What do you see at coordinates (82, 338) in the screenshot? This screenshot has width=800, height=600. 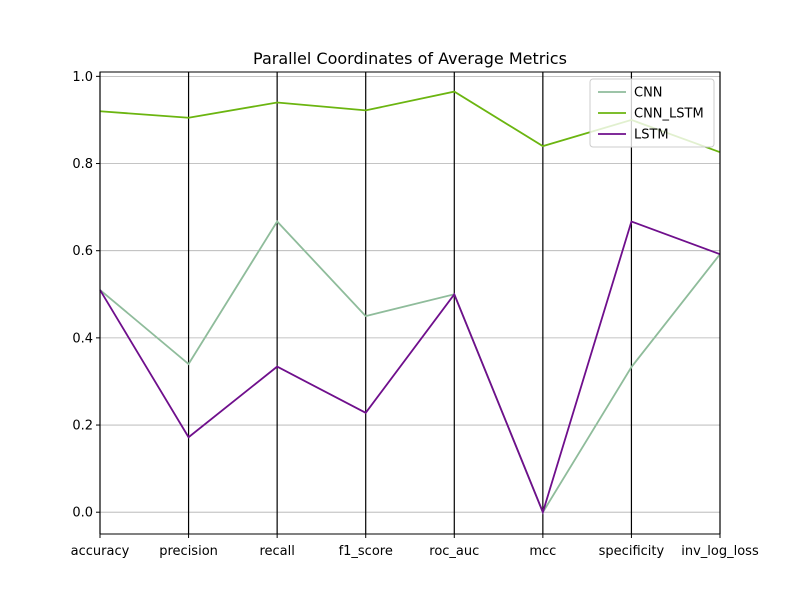 I see `y-tick-label: 0.4` at bounding box center [82, 338].